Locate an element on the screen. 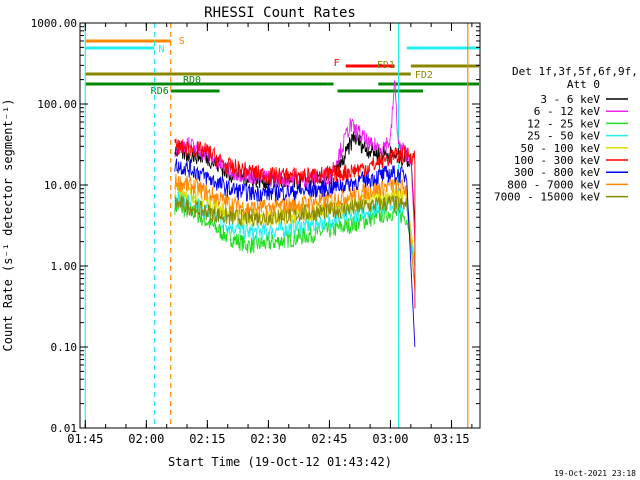 Image resolution: width=640 pixels, height=480 pixels. x-tick-label: 02:00 is located at coordinates (146, 439).